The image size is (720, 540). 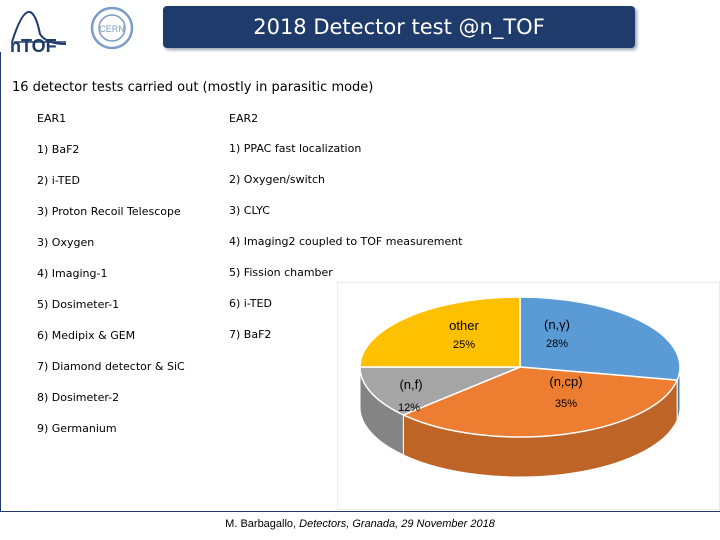 I want to click on pie-top-group, so click(x=520, y=367).